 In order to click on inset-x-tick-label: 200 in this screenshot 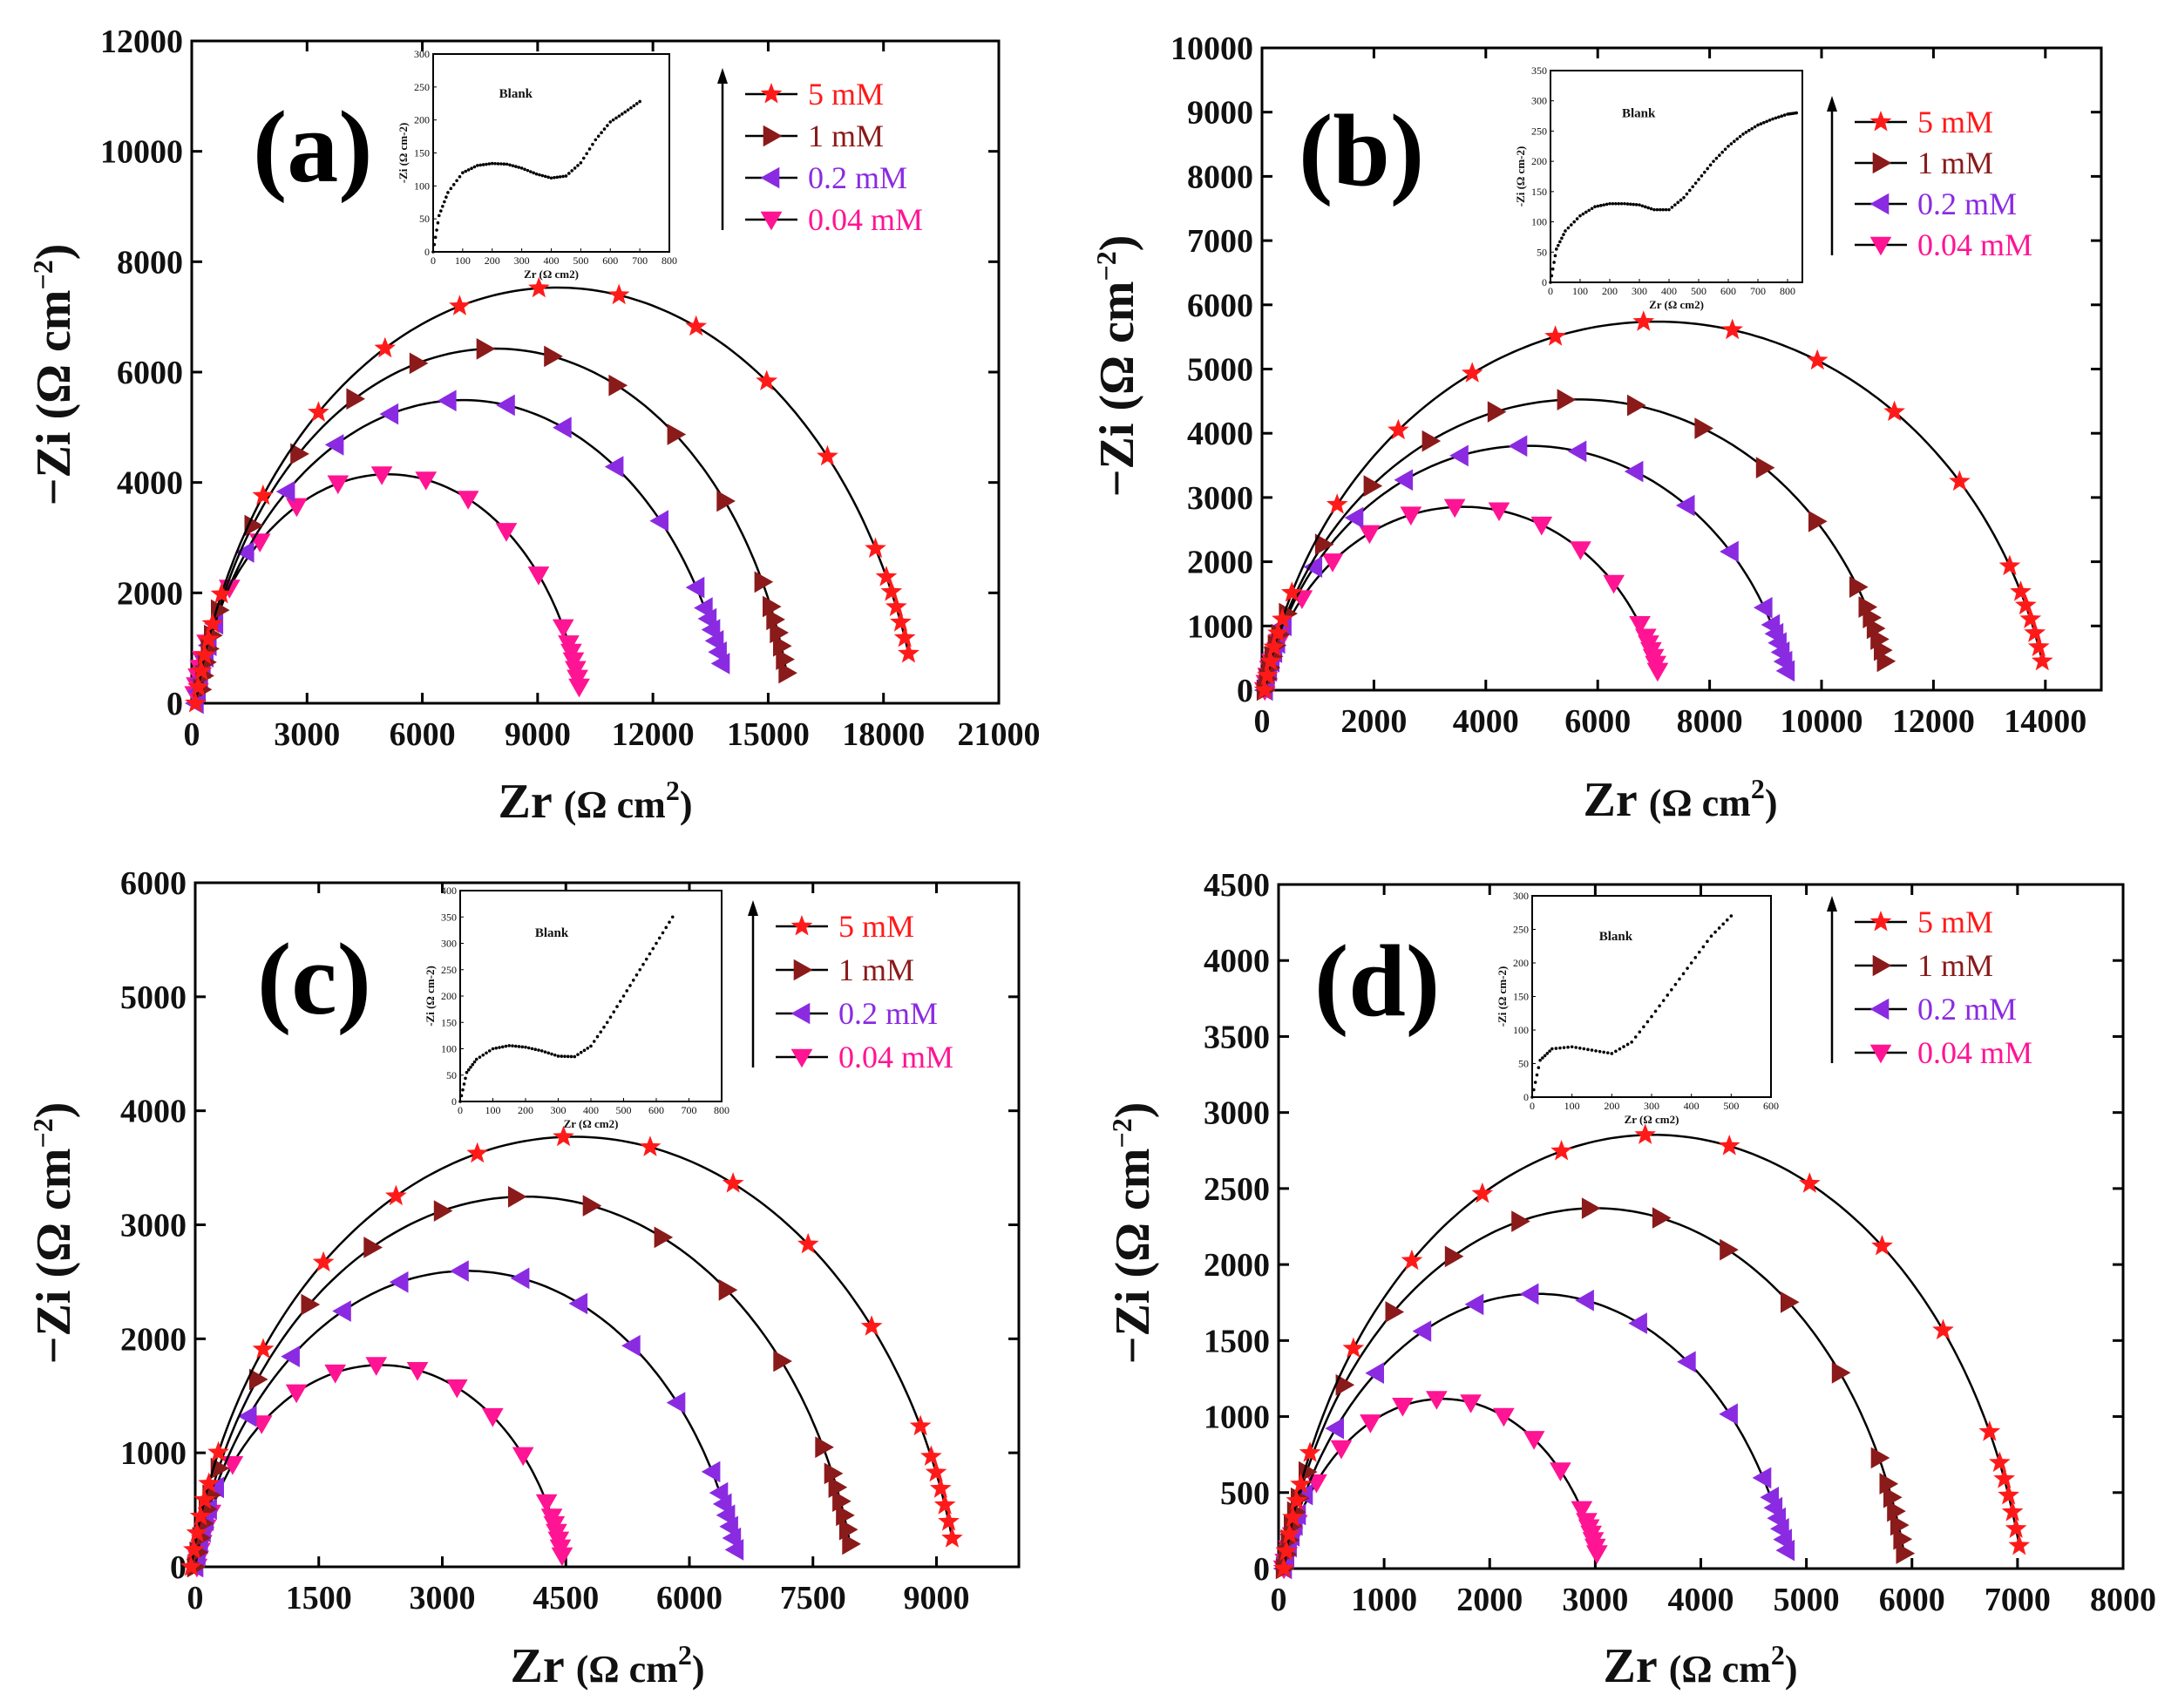, I will do `click(1610, 291)`.